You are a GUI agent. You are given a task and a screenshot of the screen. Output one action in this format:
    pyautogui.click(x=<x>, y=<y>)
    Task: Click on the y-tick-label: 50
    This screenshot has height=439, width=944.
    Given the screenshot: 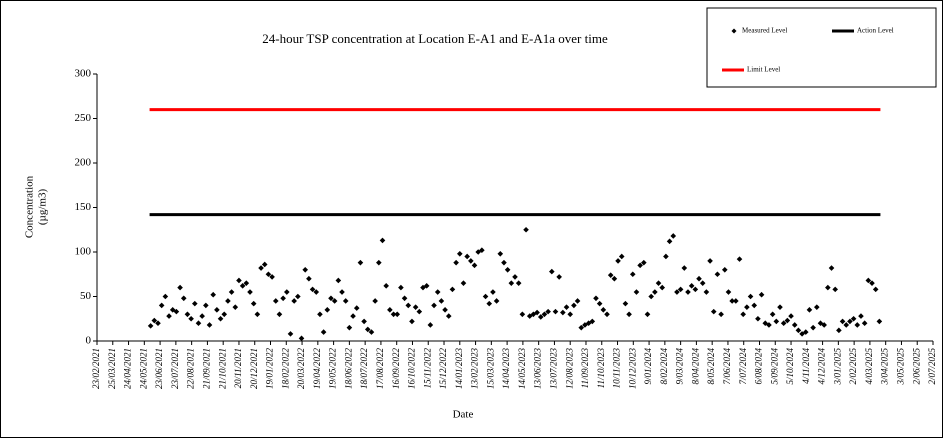 What is the action you would take?
    pyautogui.click(x=86, y=296)
    